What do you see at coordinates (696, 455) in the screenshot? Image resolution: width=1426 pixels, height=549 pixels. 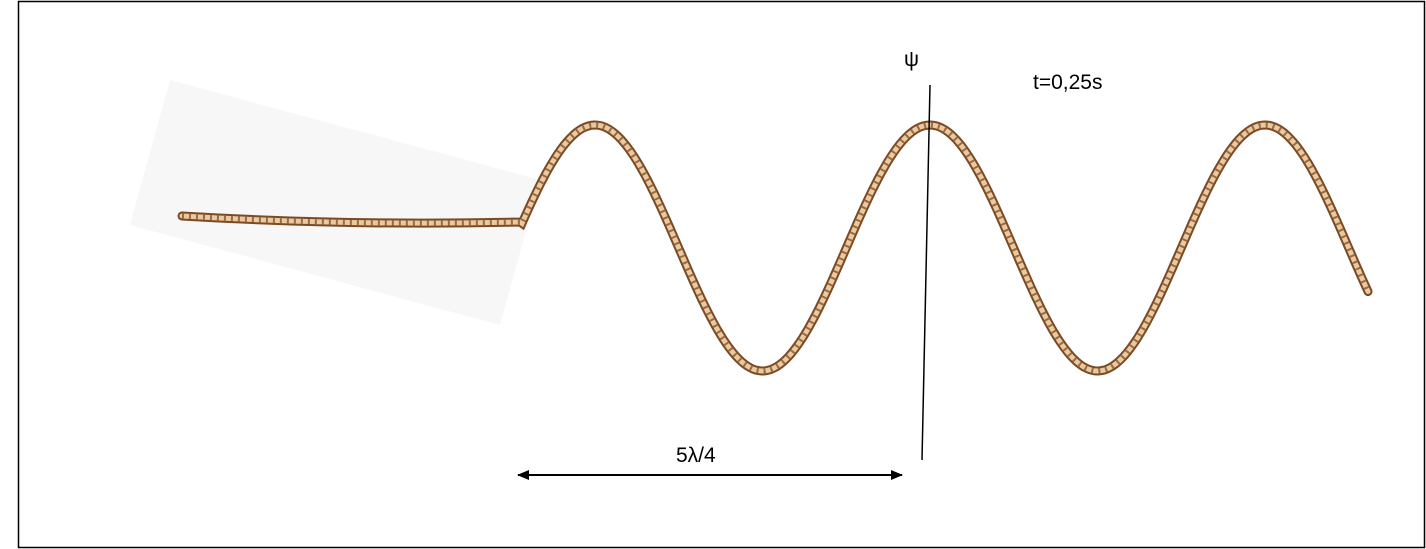 I see `distance-label: 5λ/4` at bounding box center [696, 455].